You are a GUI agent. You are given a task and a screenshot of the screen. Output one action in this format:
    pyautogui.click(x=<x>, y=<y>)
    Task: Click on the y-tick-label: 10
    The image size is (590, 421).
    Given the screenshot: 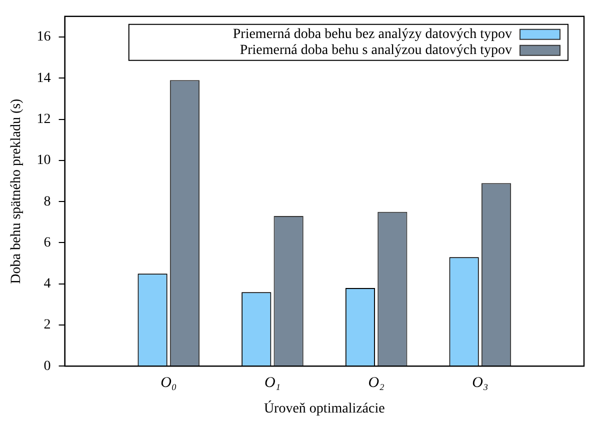 What is the action you would take?
    pyautogui.click(x=43, y=160)
    